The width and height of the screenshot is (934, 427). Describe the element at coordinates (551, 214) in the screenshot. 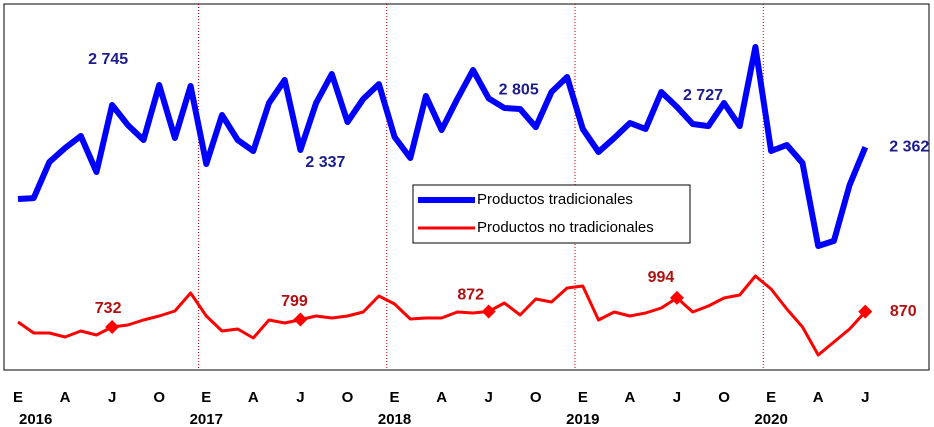

I see `legend-box` at that location.